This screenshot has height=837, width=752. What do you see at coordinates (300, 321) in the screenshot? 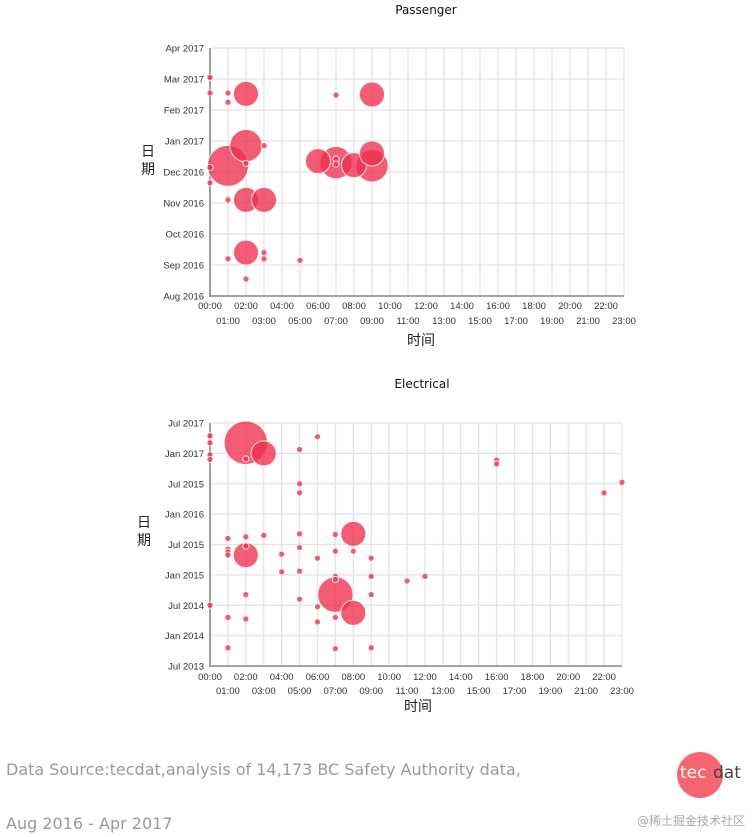
I see `x-tick-label: 05:00` at bounding box center [300, 321].